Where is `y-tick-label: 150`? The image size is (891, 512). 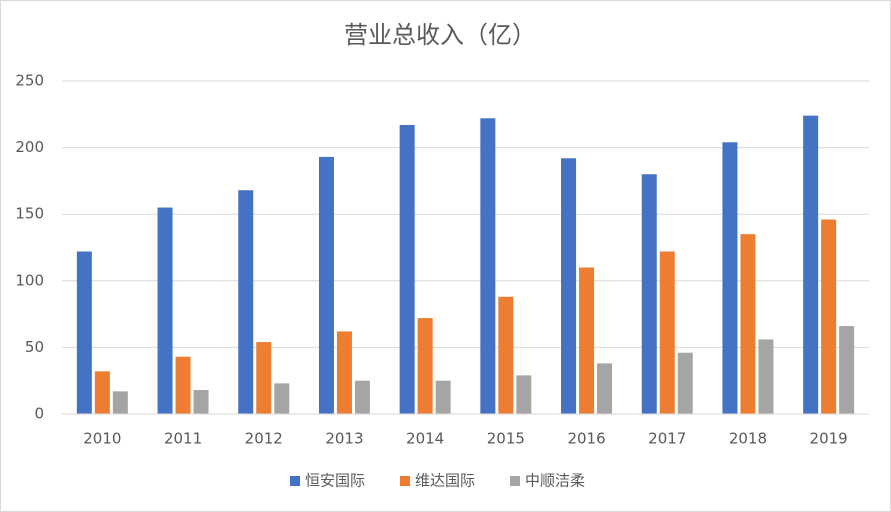
y-tick-label: 150 is located at coordinates (29, 214).